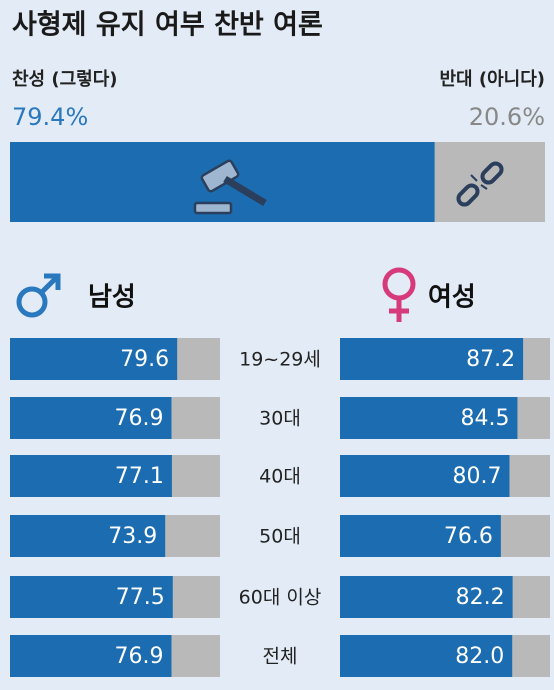 Image resolution: width=554 pixels, height=690 pixels. I want to click on female-icon, so click(399, 294).